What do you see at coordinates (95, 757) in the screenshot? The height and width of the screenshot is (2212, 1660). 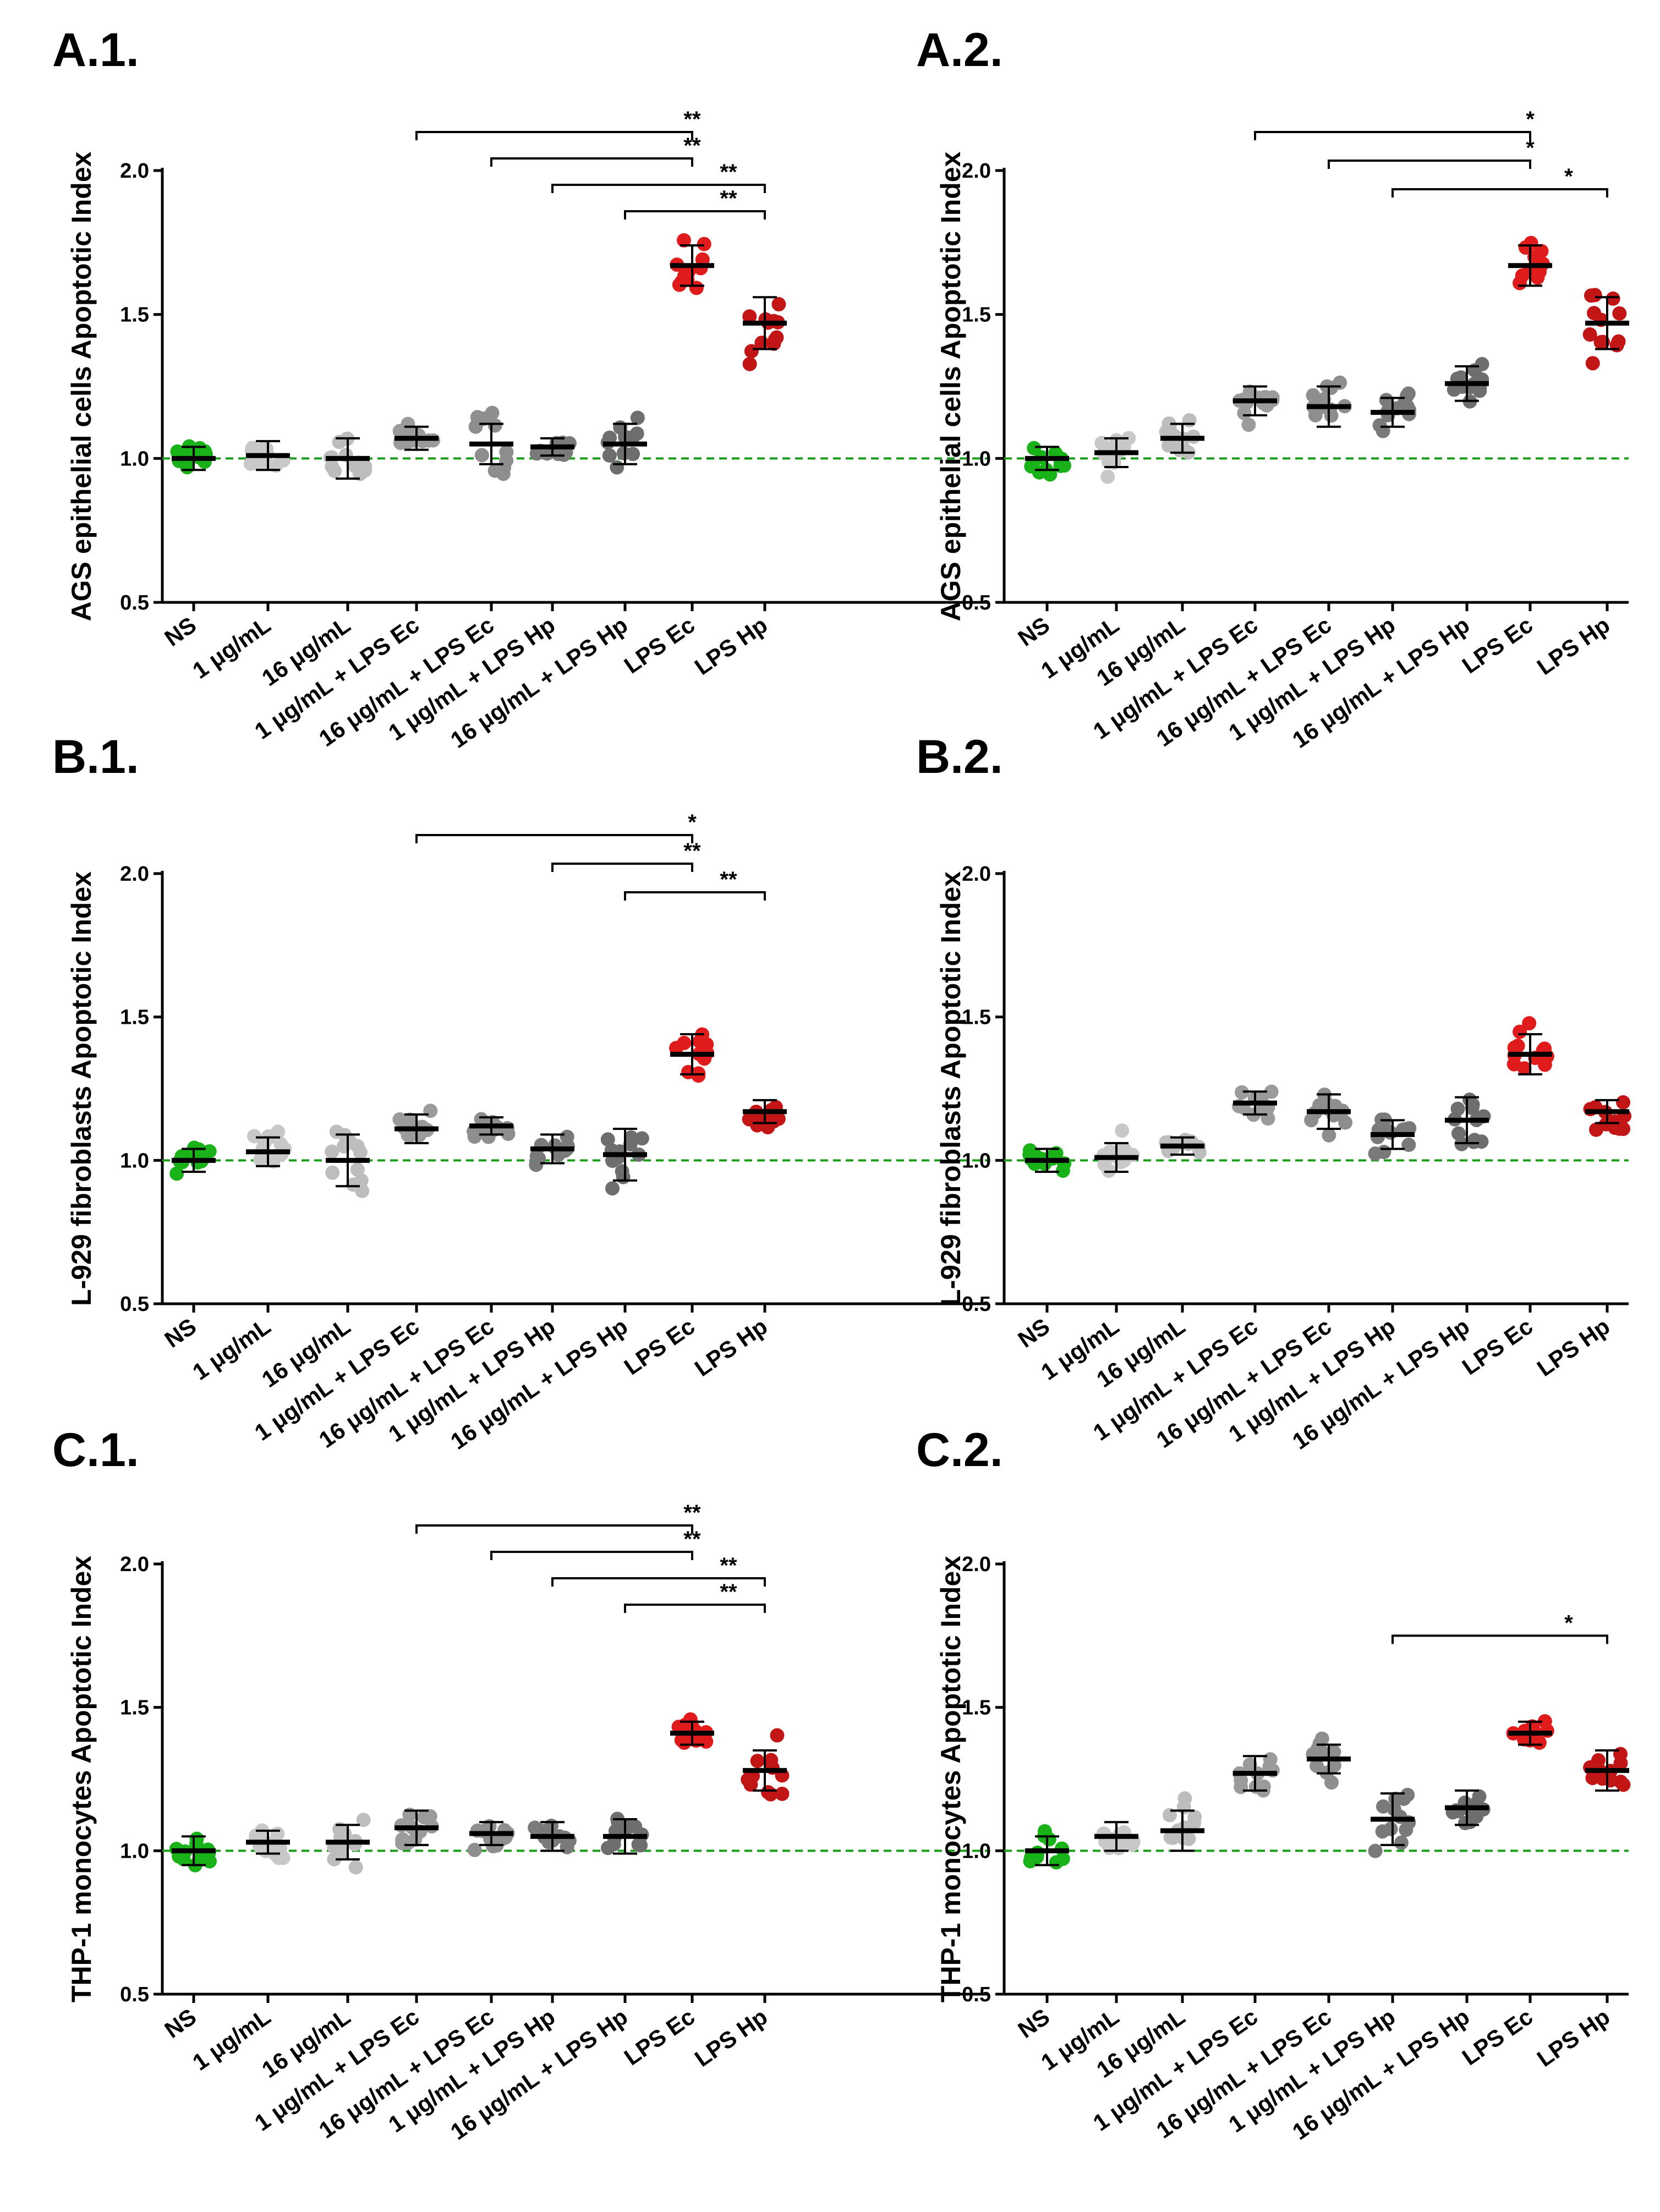 I see `panel-label: B.1.` at bounding box center [95, 757].